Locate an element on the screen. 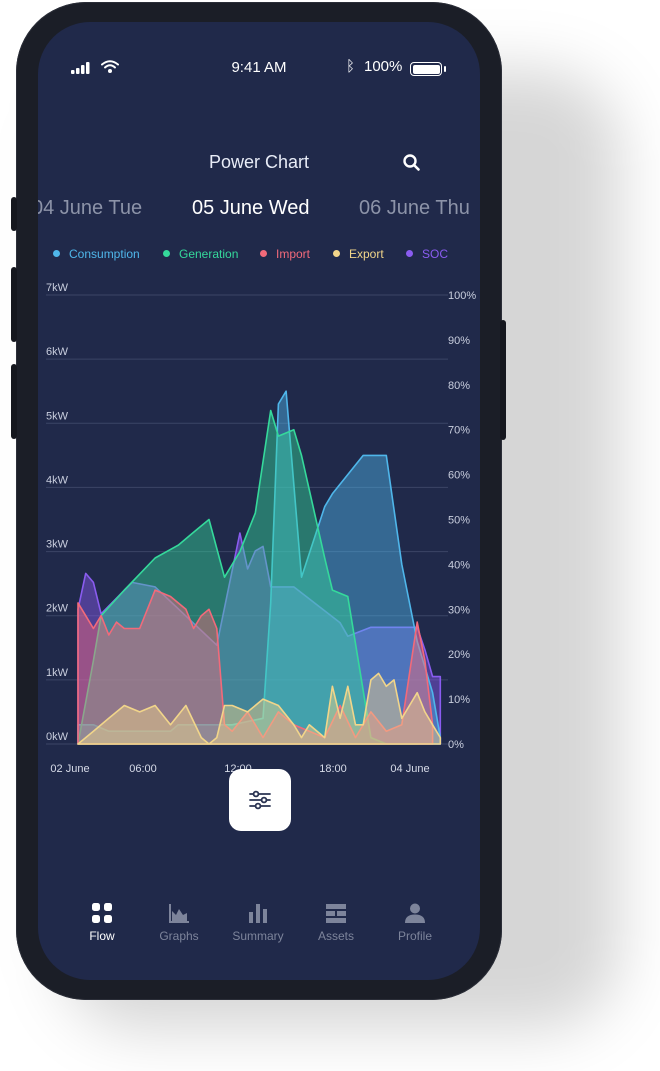 The height and width of the screenshot is (1071, 660). legend-item-import: Import is located at coordinates (285, 254).